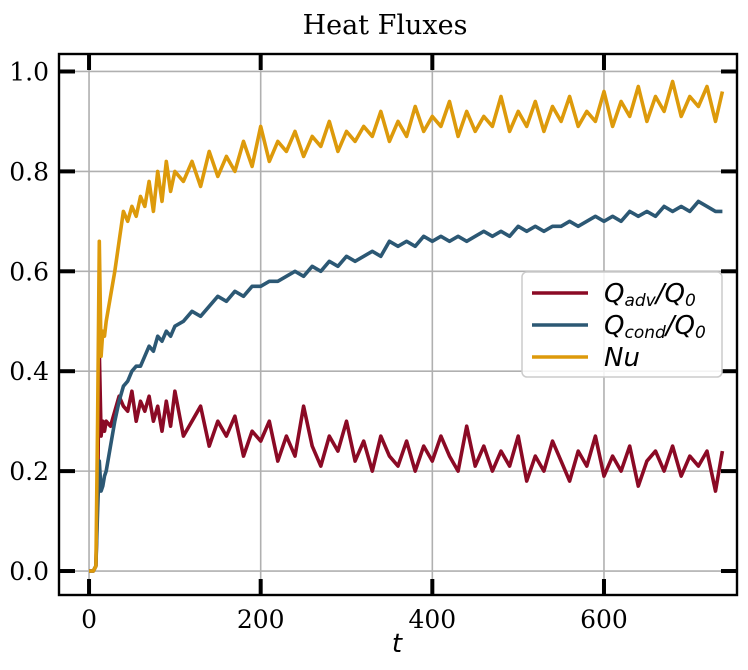  Describe the element at coordinates (89, 619) in the screenshot. I see `x-tick-label: 0` at that location.